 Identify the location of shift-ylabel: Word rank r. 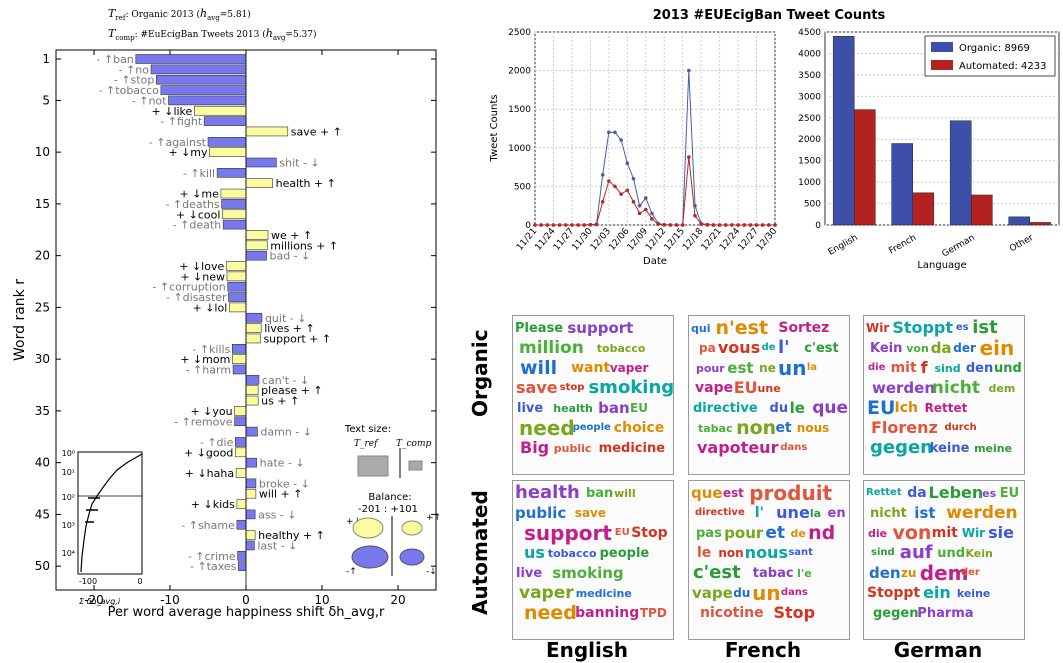
(20, 320).